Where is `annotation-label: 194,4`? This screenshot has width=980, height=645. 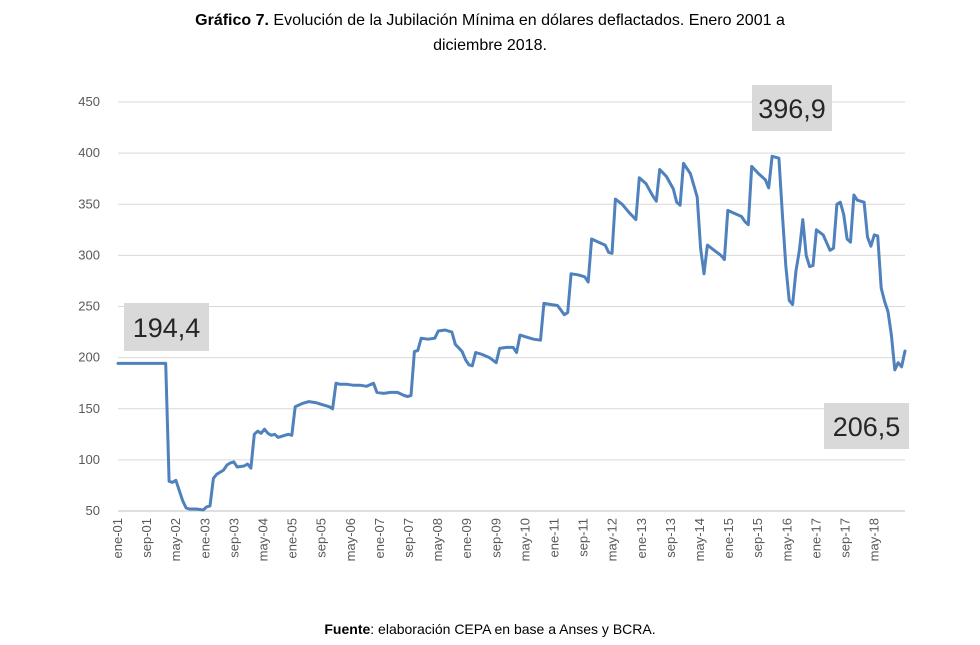 annotation-label: 194,4 is located at coordinates (167, 328).